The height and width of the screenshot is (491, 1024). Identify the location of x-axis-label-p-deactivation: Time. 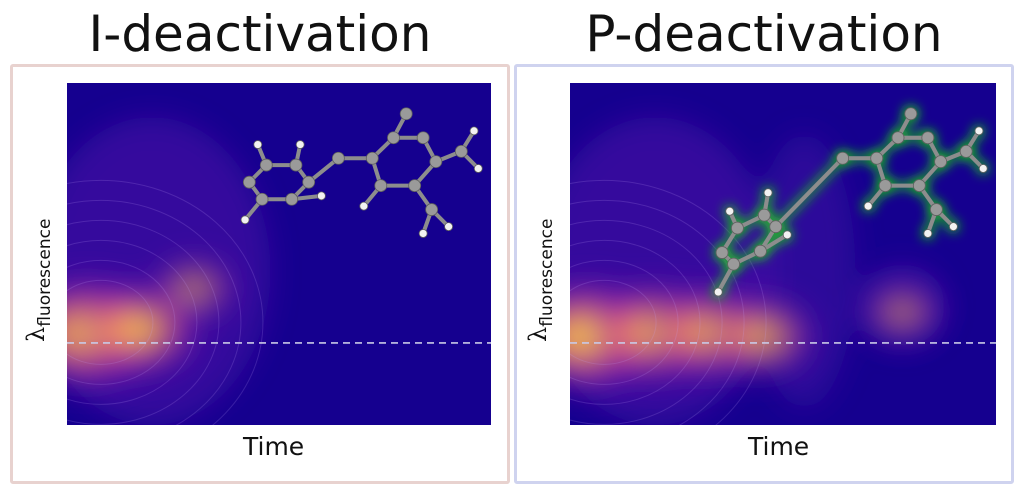
(779, 446).